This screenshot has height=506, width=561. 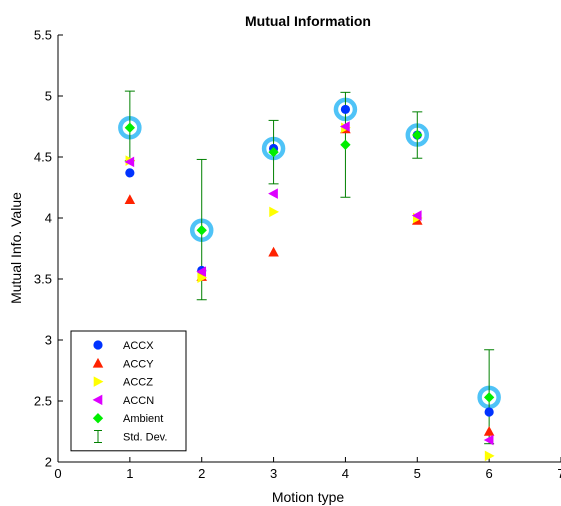 I want to click on legend-label: Ambient, so click(x=143, y=419).